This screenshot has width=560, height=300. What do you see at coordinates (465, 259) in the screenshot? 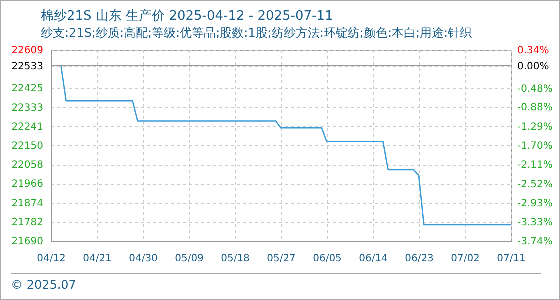
I see `x-tick-label: 07/02` at bounding box center [465, 259].